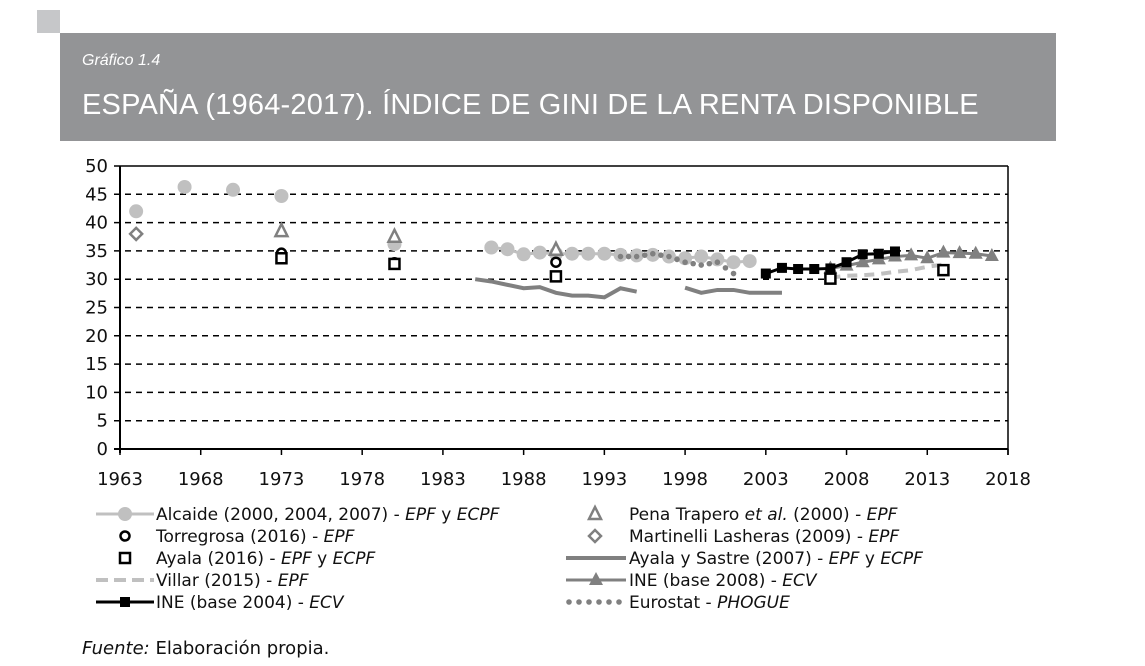 This screenshot has width=1145, height=666. What do you see at coordinates (136, 234) in the screenshot?
I see `series-martinelli` at bounding box center [136, 234].